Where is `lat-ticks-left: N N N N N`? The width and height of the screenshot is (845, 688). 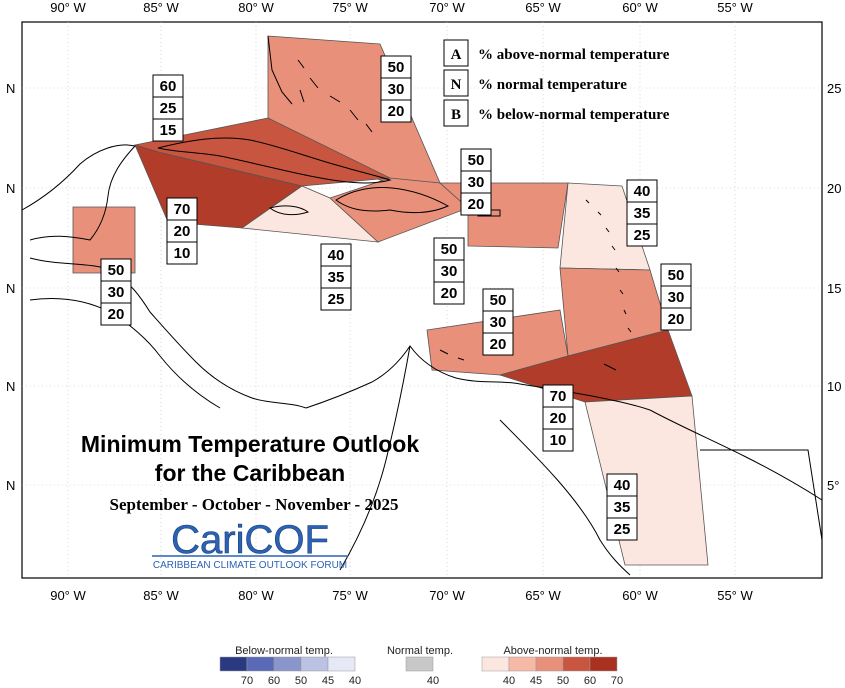
lat-ticks-left: N N N N N is located at coordinates (10, 287).